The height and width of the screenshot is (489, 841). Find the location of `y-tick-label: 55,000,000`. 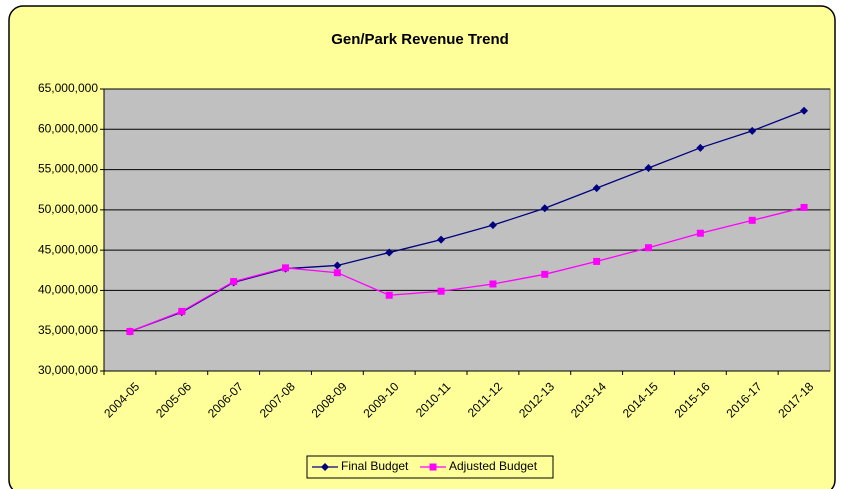

y-tick-label: 55,000,000 is located at coordinates (68, 169).